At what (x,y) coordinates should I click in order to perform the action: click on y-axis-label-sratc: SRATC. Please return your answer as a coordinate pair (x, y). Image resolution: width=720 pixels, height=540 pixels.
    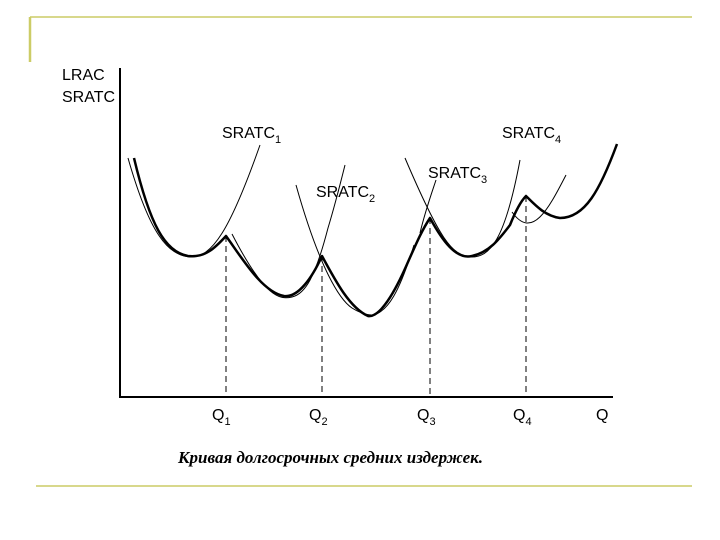
    Looking at the image, I should click on (88, 97).